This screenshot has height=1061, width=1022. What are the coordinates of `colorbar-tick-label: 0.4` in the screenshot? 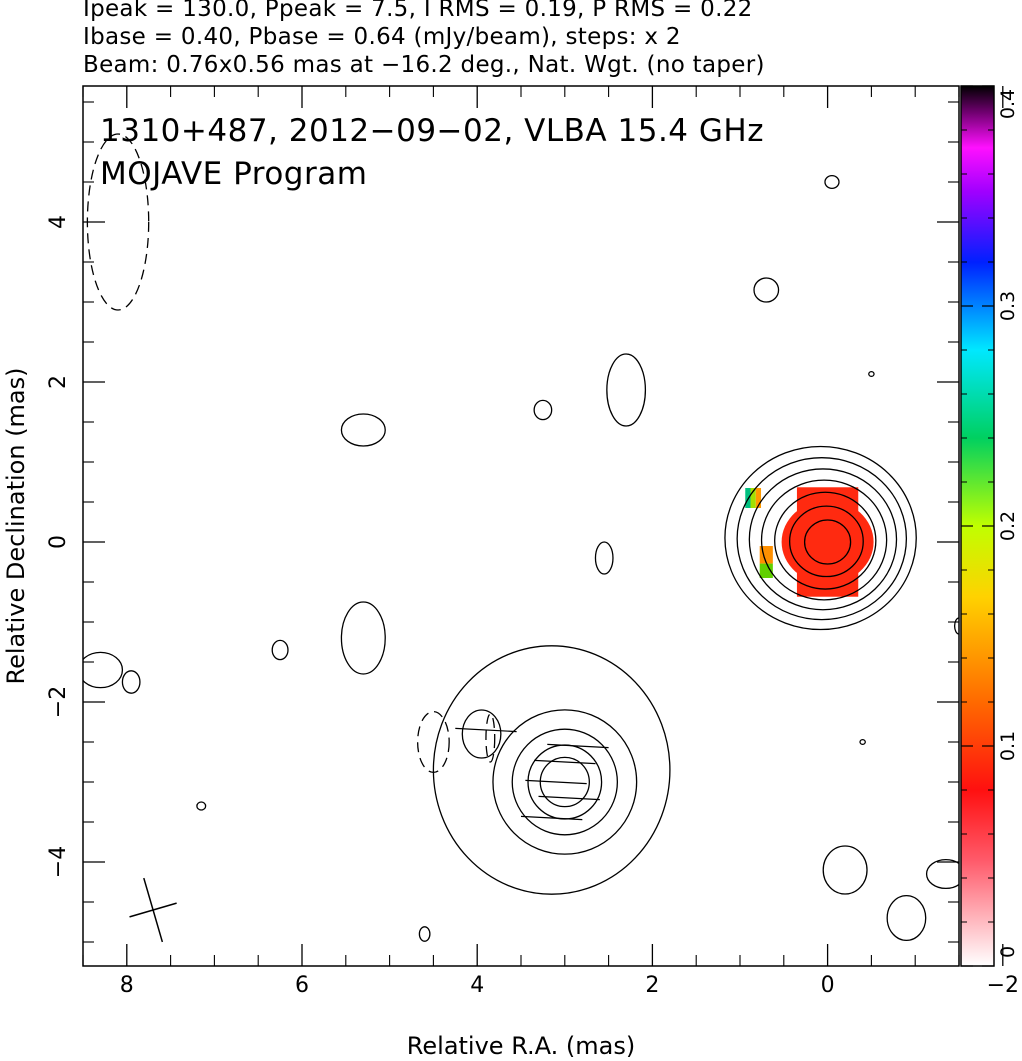 It's located at (1008, 104).